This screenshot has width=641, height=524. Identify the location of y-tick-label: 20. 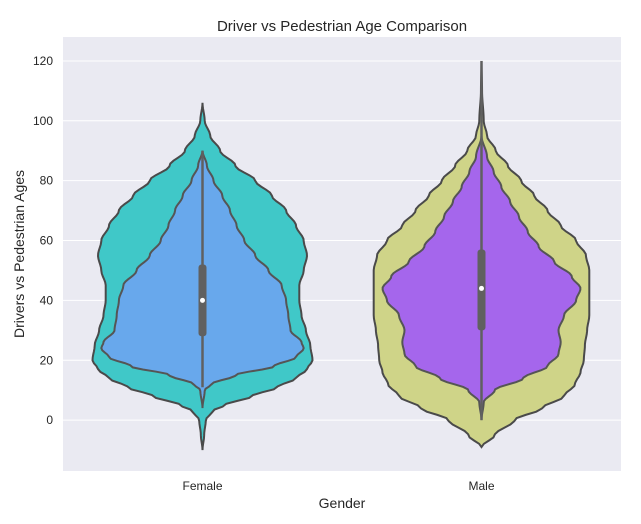
(47, 360).